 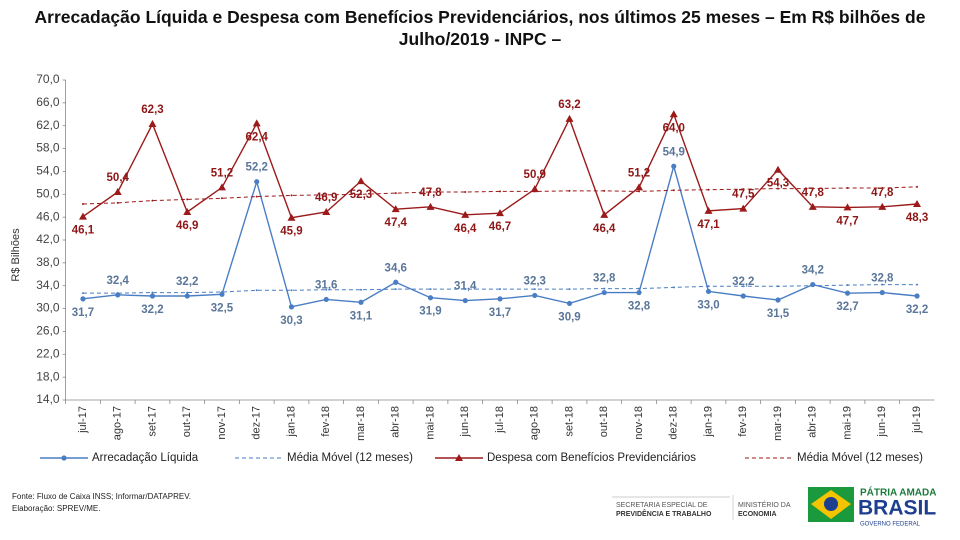 What do you see at coordinates (500, 227) in the screenshot?
I see `data-label: 46,7` at bounding box center [500, 227].